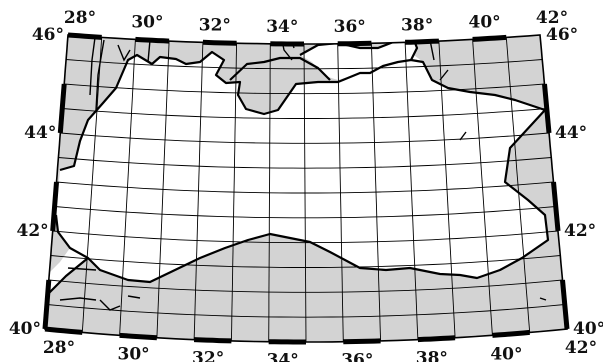 The width and height of the screenshot is (603, 362). I want to click on bottom-longitude-label: 28°, so click(59, 348).